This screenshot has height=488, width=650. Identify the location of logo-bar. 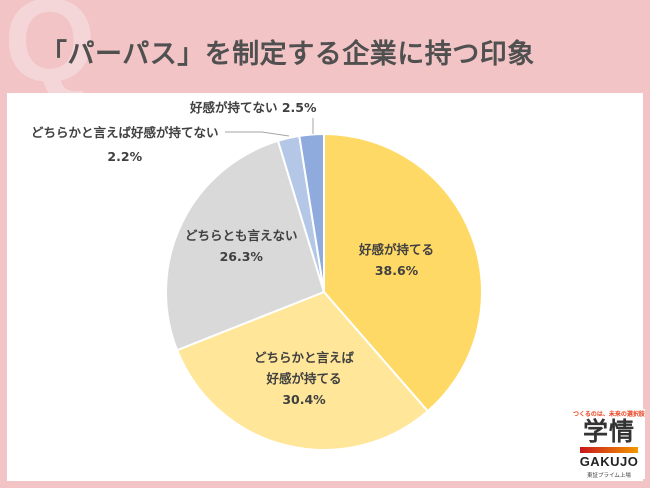
(609, 450).